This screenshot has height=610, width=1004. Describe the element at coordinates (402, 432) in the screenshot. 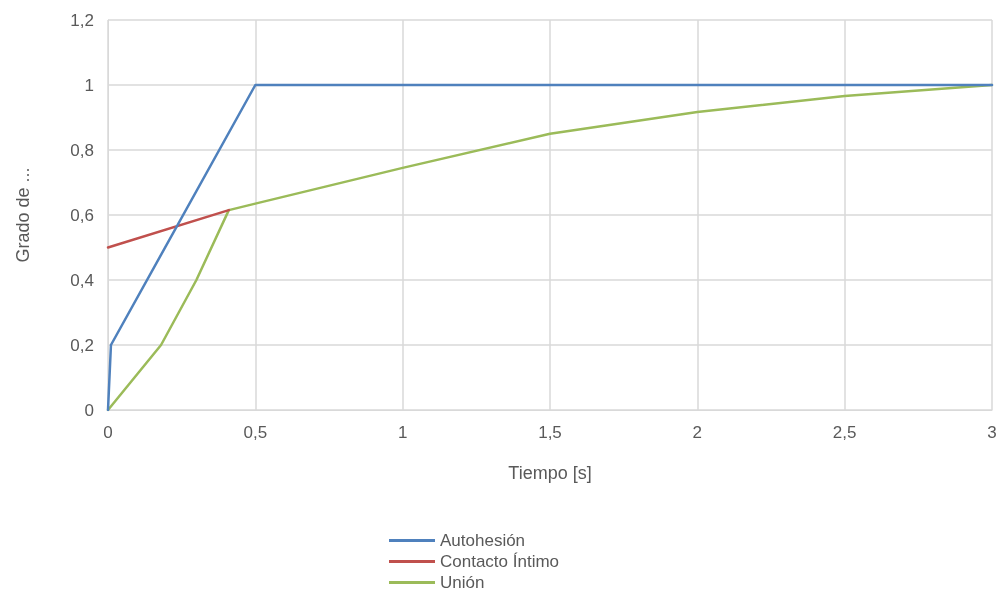

I see `x-tick-label: 1` at that location.